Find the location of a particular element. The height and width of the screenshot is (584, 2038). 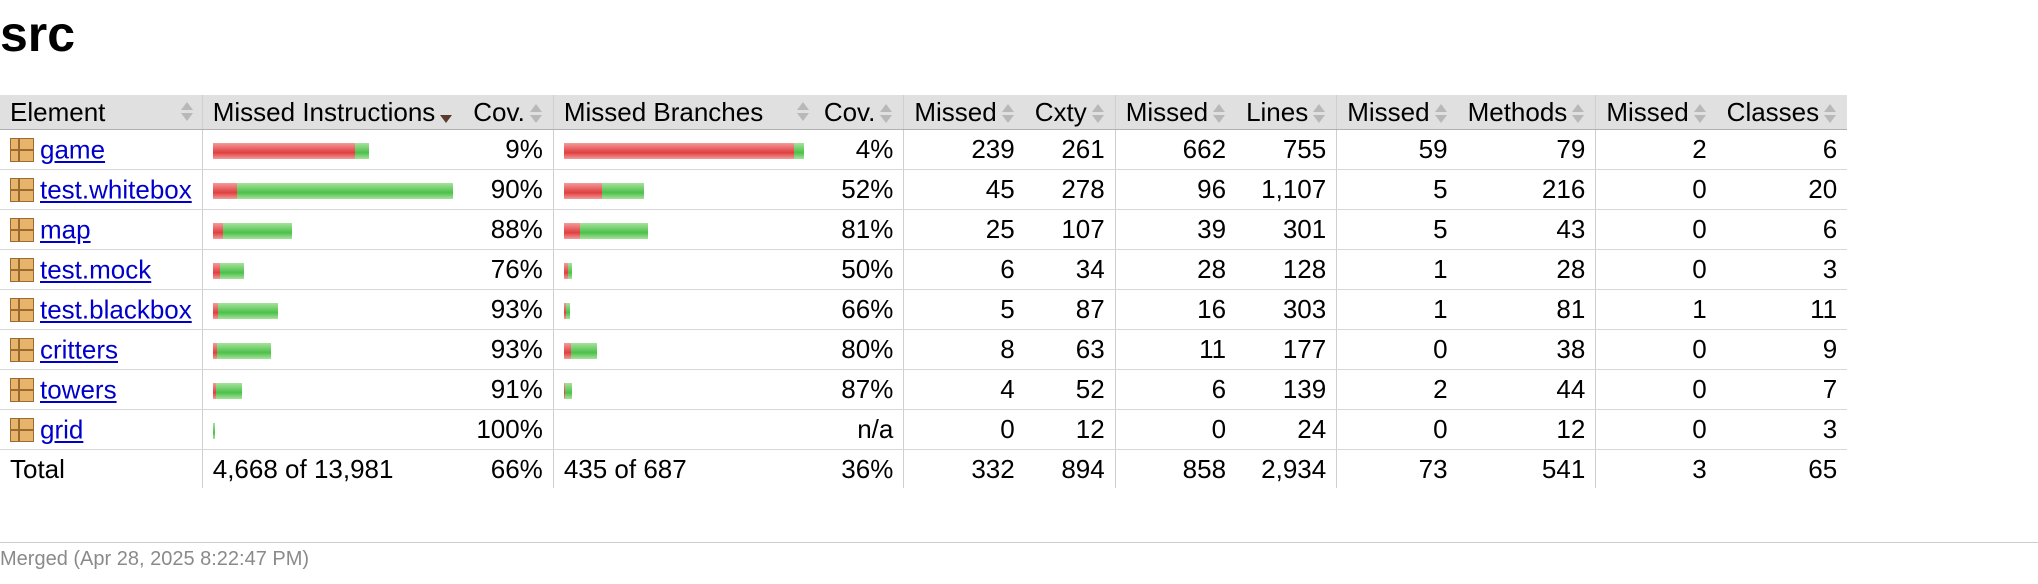

branches-coverage: 80% is located at coordinates (858, 349).